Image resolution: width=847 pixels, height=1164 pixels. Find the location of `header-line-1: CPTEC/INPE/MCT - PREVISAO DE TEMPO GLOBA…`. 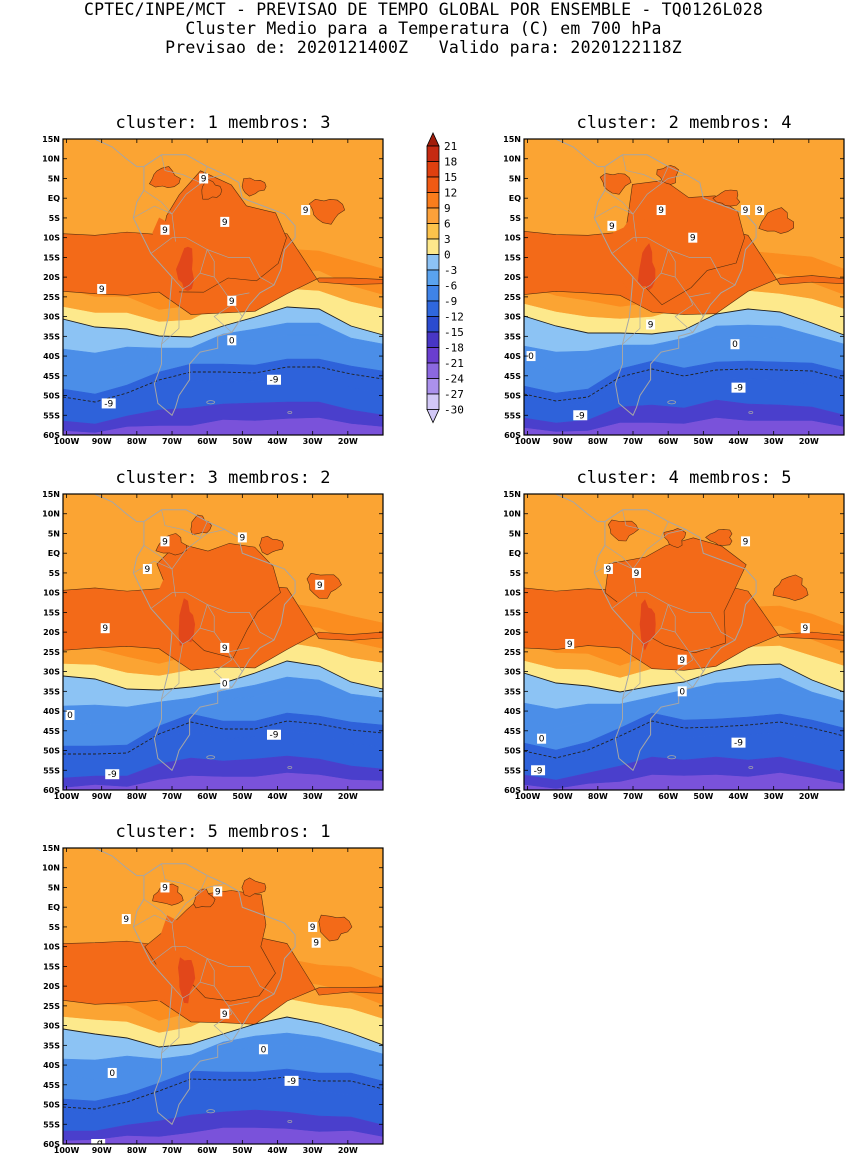

header-line-1: CPTEC/INPE/MCT - PREVISAO DE TEMPO GLOBA… is located at coordinates (423, 9).